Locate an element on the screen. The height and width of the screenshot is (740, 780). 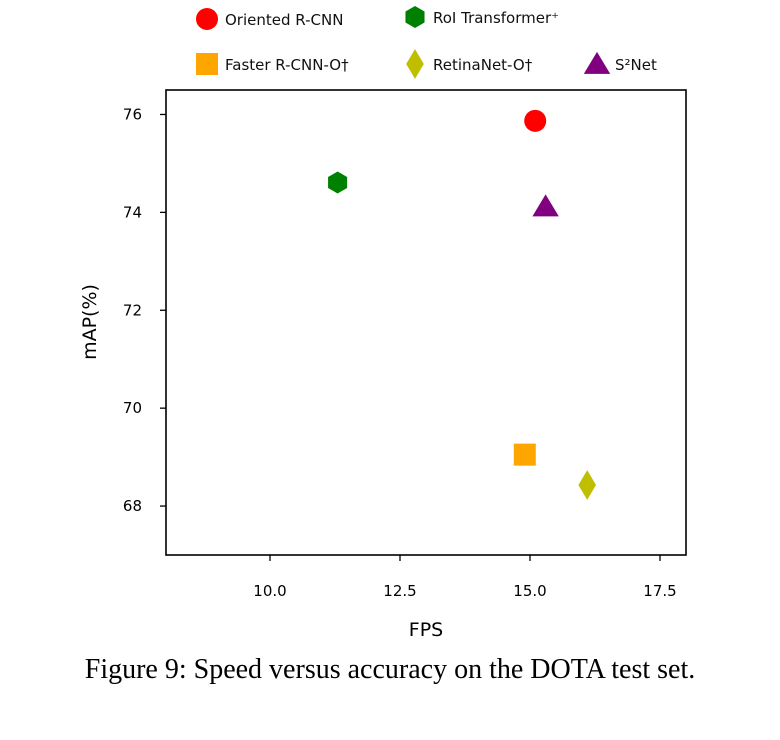
data-point-circle is located at coordinates (535, 120).